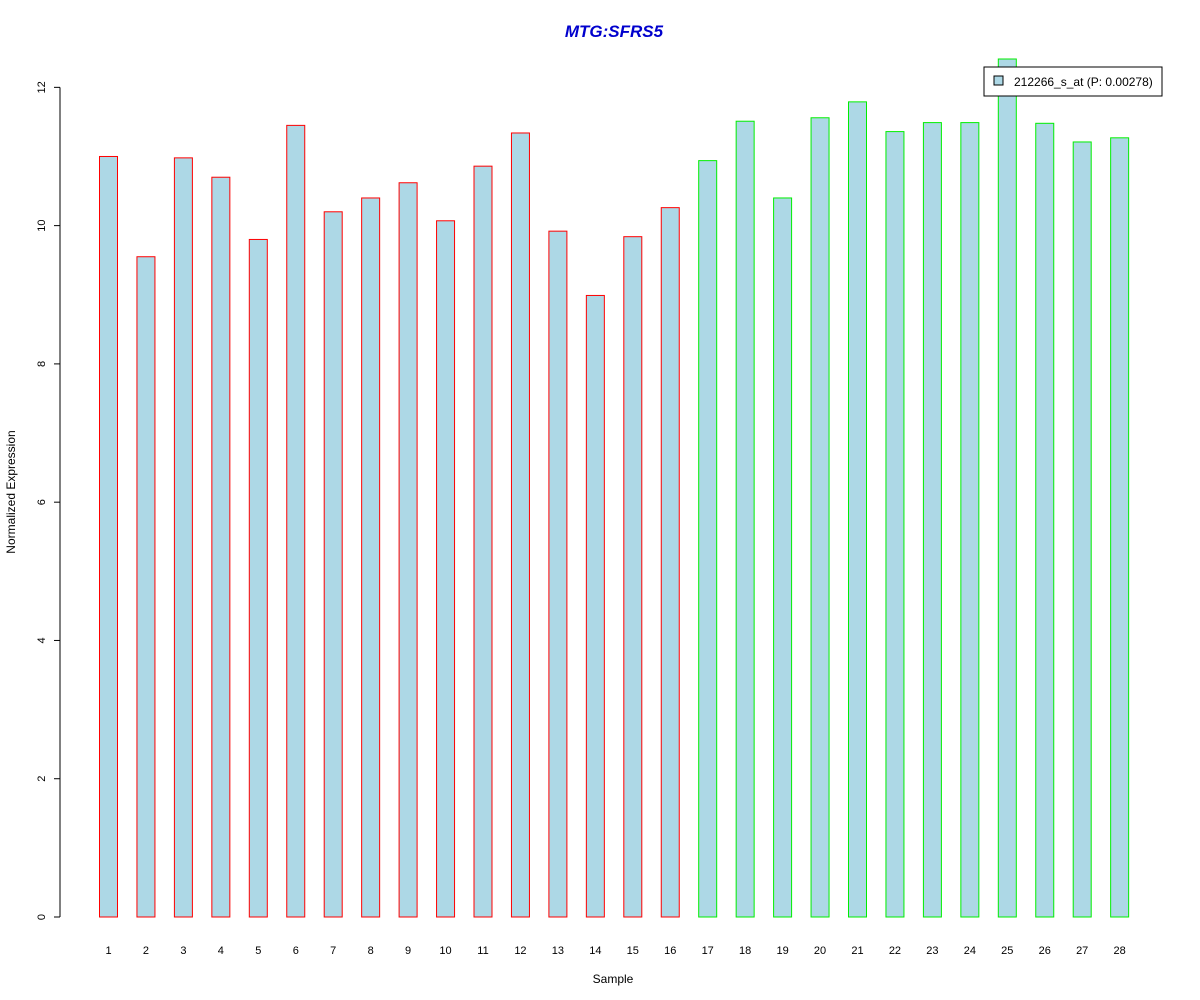 This screenshot has width=1200, height=1000. What do you see at coordinates (670, 951) in the screenshot?
I see `x-tick-label: 16` at bounding box center [670, 951].